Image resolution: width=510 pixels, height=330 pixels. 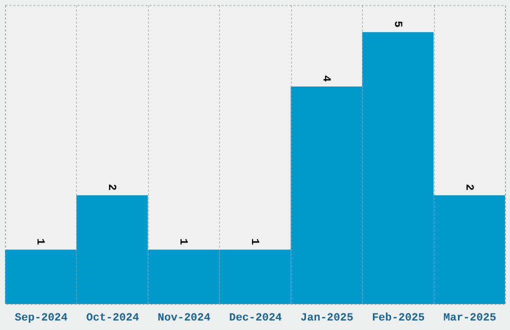 I want to click on x-tick-label: Oct-2024, so click(x=113, y=318).